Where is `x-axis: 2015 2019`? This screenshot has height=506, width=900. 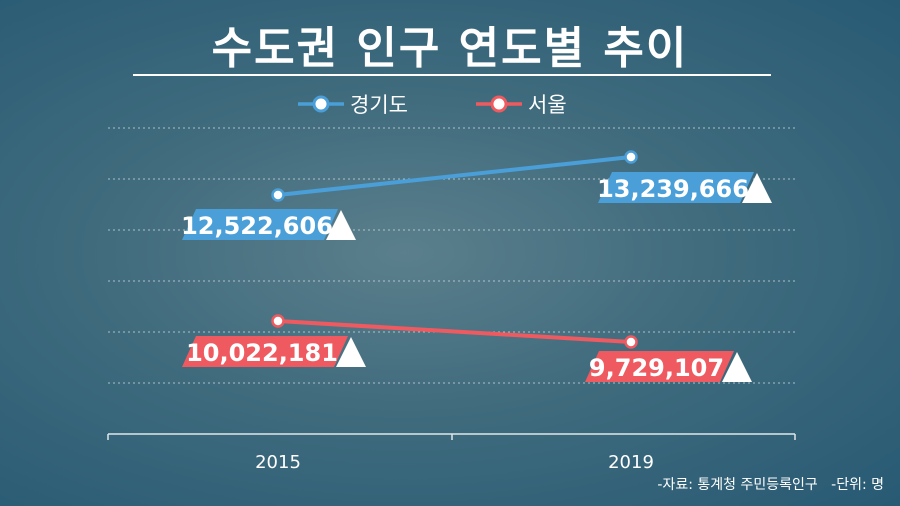
x-axis: 2015 2019 is located at coordinates (451, 453).